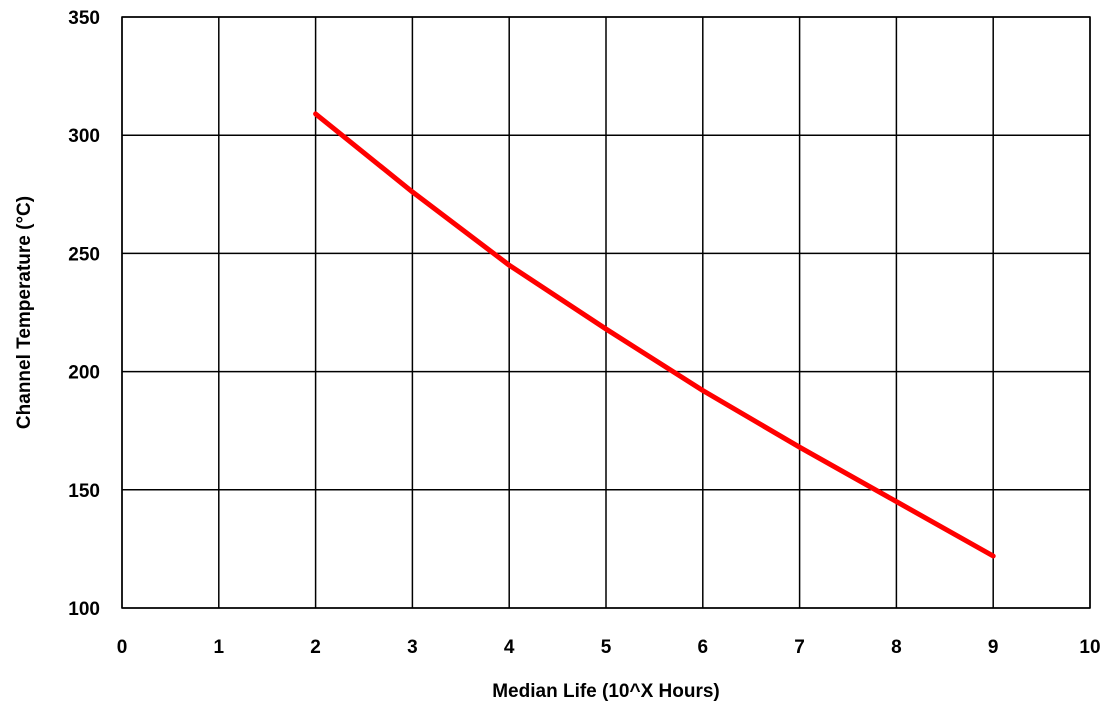 The image size is (1111, 709). What do you see at coordinates (993, 647) in the screenshot?
I see `x-tick-label-9: 9` at bounding box center [993, 647].